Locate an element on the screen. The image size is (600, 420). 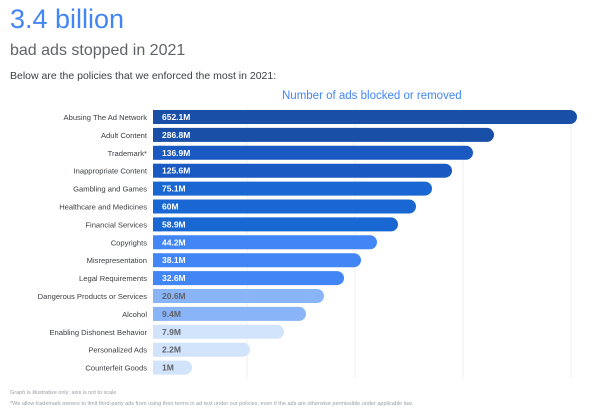
chart-title: Number of ads blocked or removed is located at coordinates (372, 96).